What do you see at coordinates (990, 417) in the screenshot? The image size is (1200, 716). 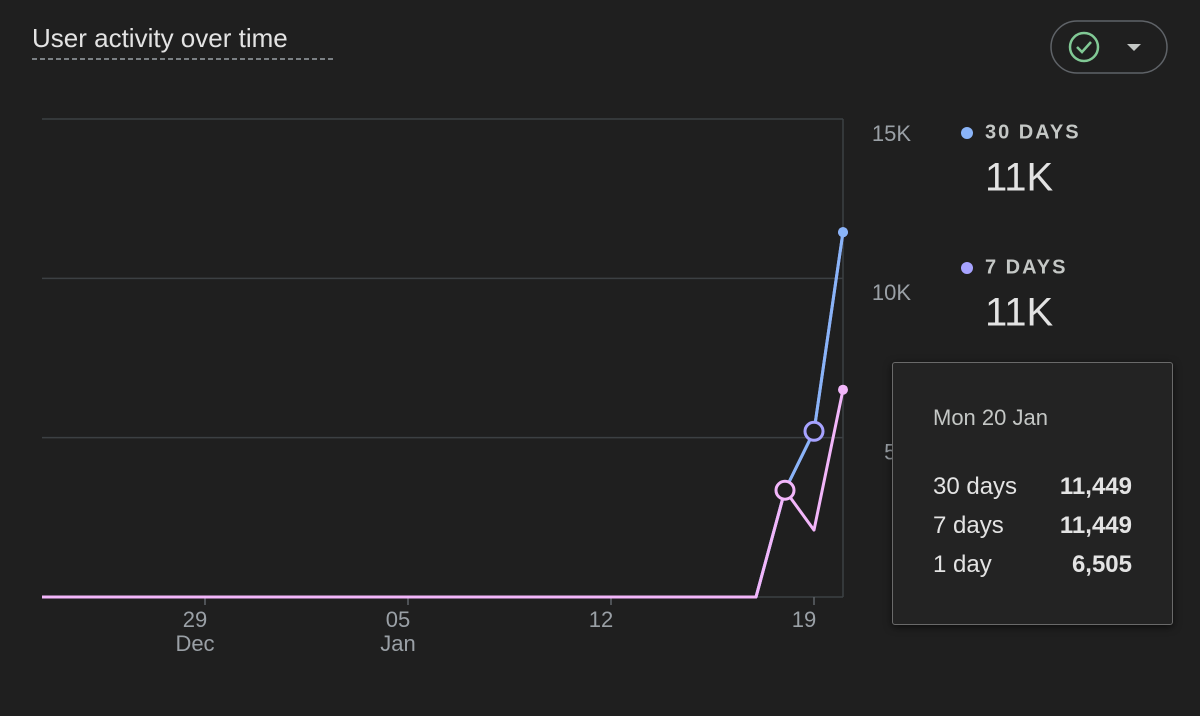 I see `tooltip-title: Mon 20 Jan` at bounding box center [990, 417].